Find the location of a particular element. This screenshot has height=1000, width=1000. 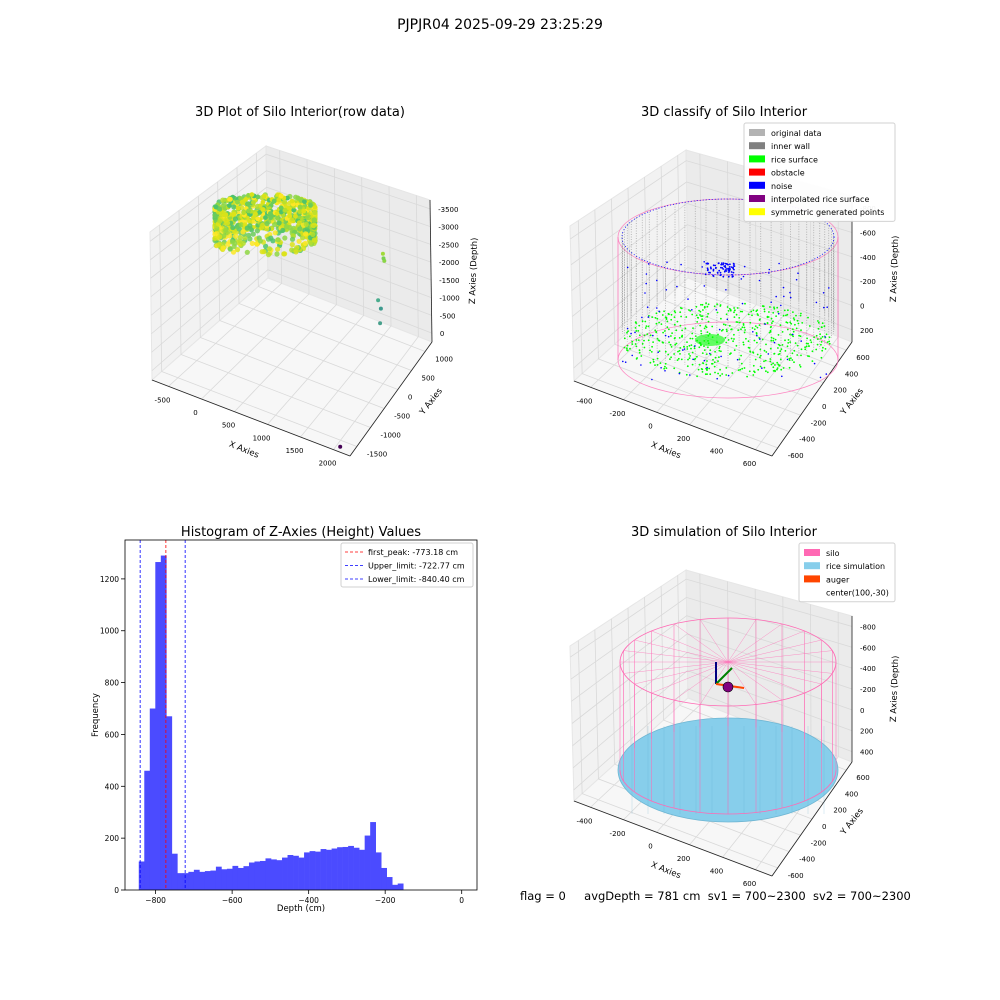

grid-z is located at coordinates (711, 638).